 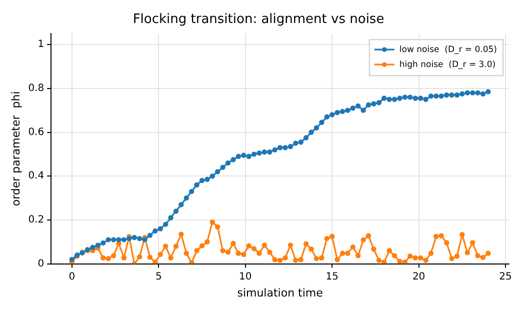 I want to click on y-tick-label: 0.6, so click(x=36, y=132).